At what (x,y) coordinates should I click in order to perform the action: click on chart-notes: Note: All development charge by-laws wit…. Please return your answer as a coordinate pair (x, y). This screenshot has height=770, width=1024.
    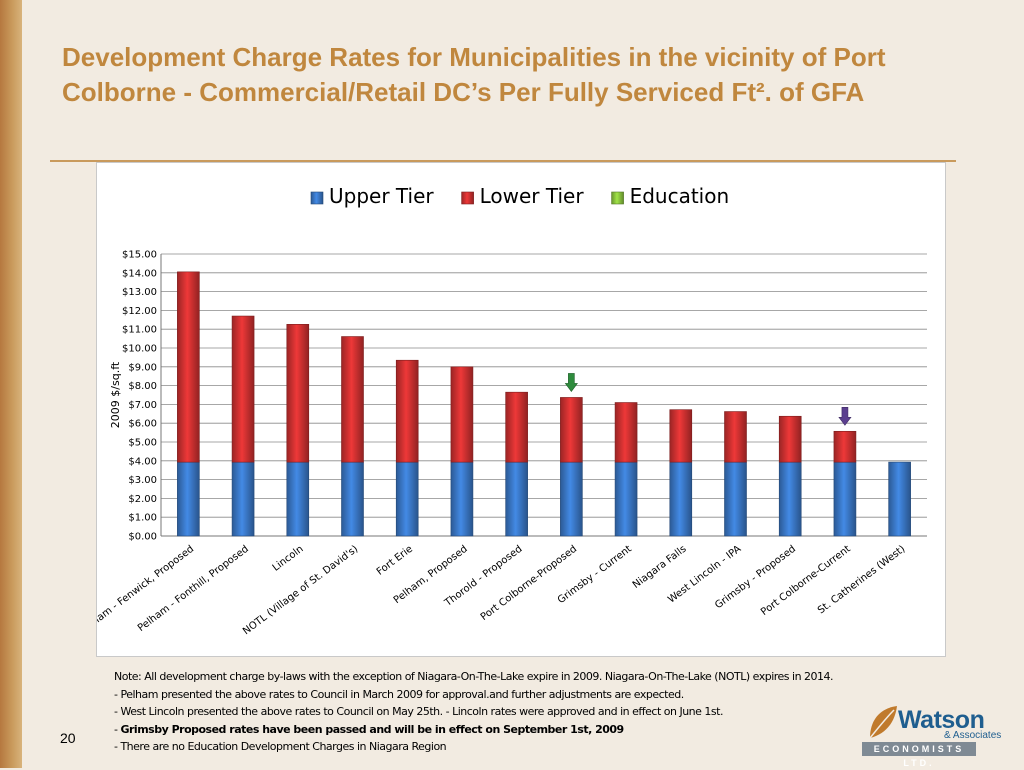
    Looking at the image, I should click on (534, 712).